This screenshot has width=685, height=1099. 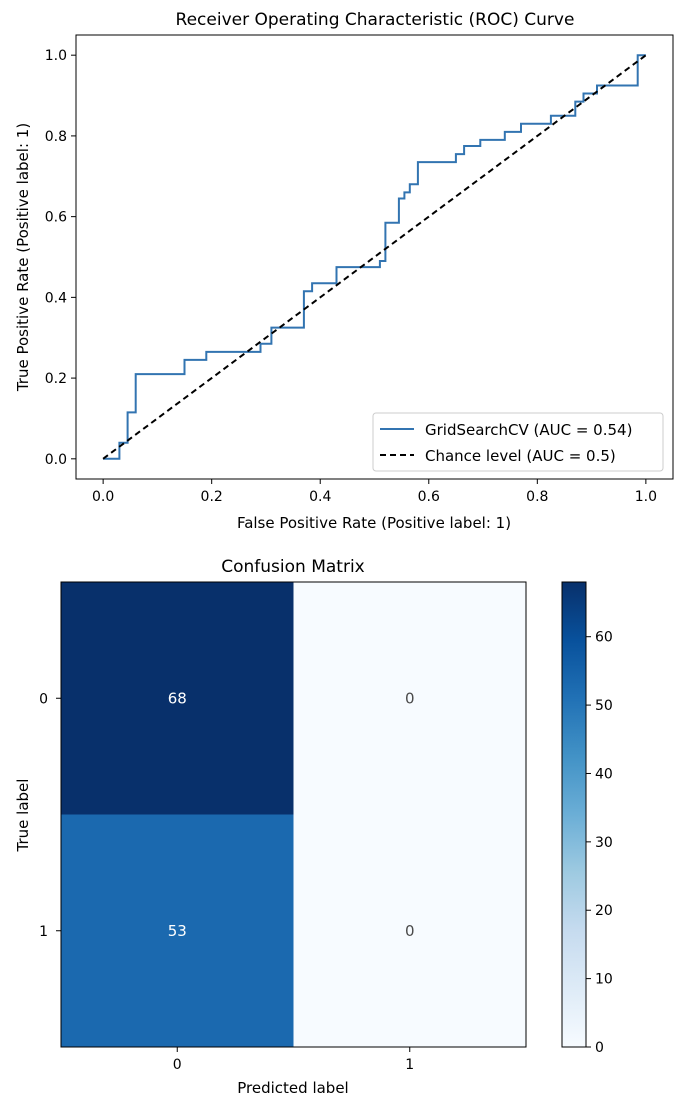 I want to click on roc-x-tick-label: 0.8, so click(x=537, y=497).